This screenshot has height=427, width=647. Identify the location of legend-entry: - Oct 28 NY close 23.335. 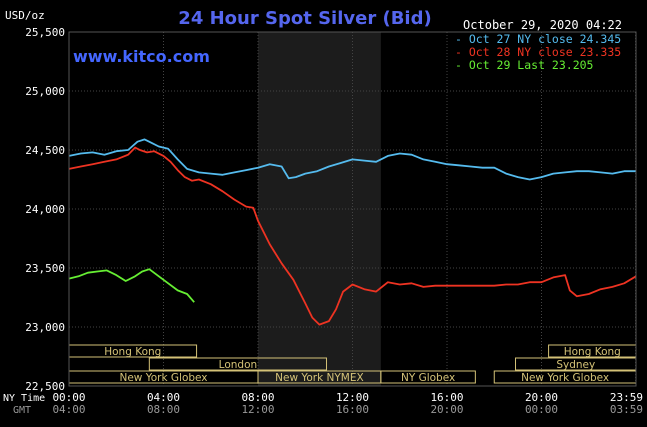
(538, 52).